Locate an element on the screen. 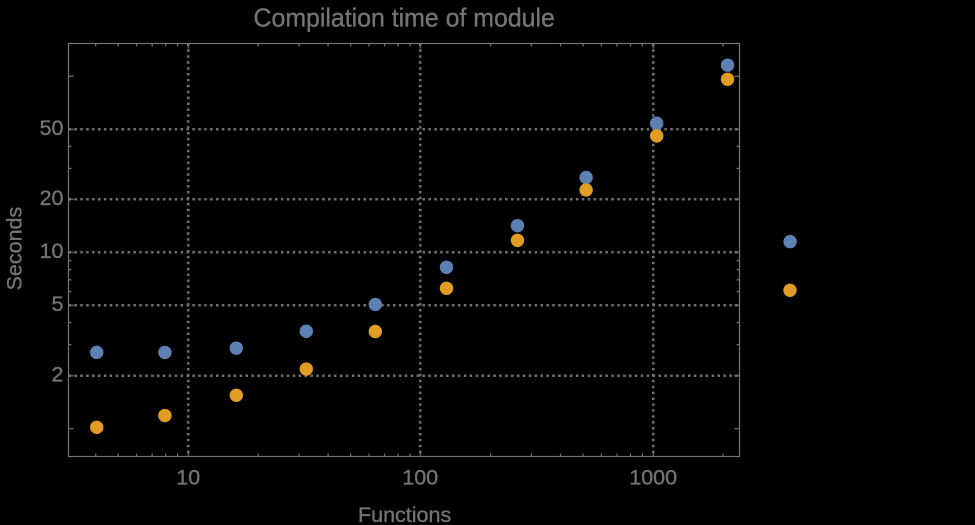 The width and height of the screenshot is (975, 525). svg-text: Compilation time of module is located at coordinates (404, 17).